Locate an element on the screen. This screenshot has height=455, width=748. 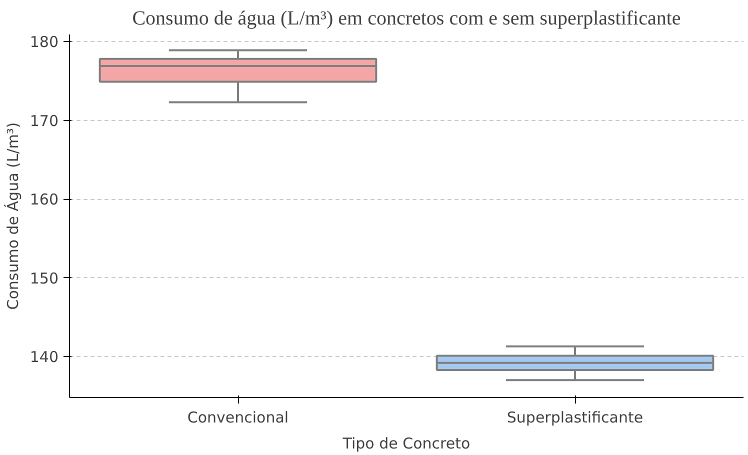
x-axis-title: Tipo de Concreto is located at coordinates (406, 443).